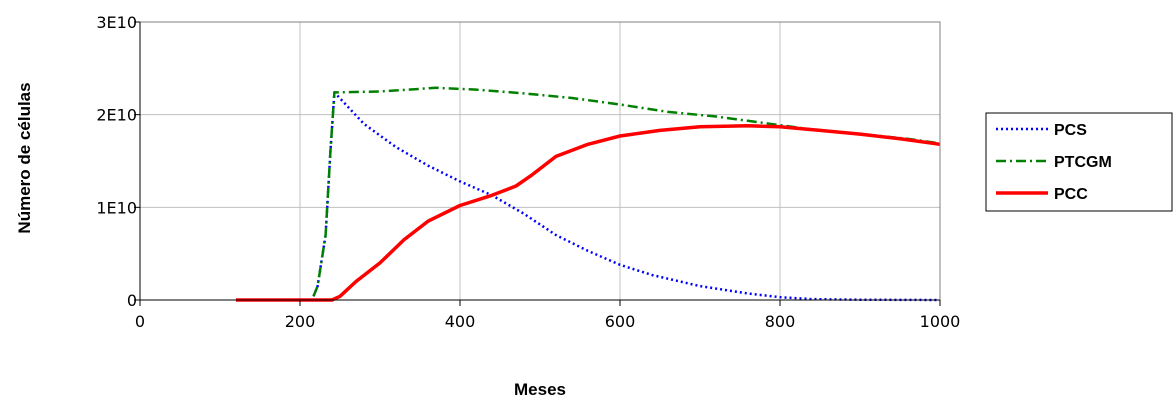 This screenshot has width=1174, height=407. I want to click on y-tick-label: 2E10, so click(116, 115).